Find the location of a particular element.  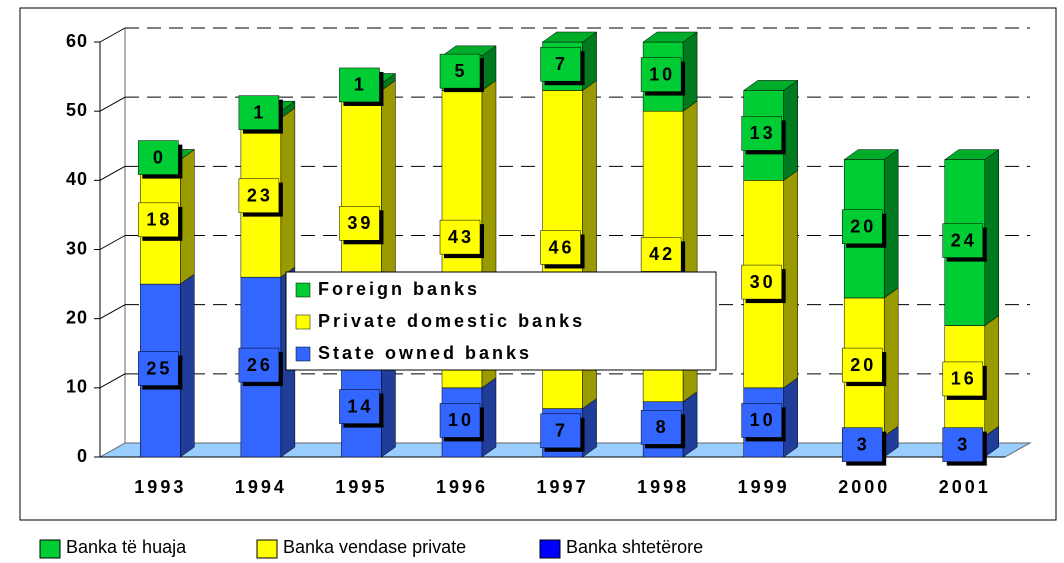

x-tick-label: 1993 is located at coordinates (160, 487).